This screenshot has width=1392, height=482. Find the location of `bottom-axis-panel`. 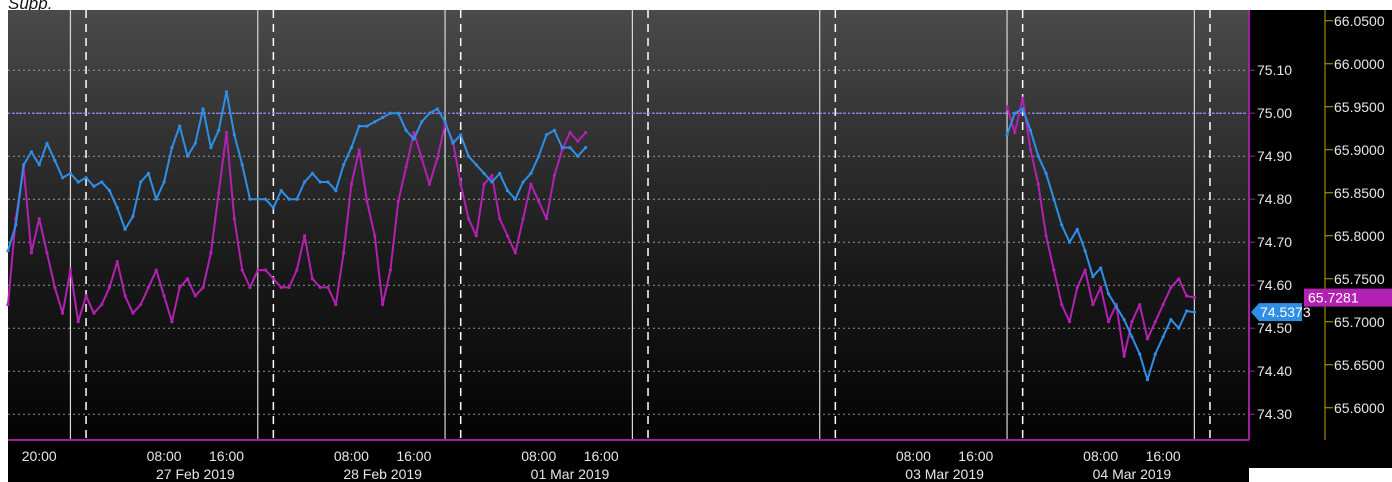

bottom-axis-panel is located at coordinates (628, 461).